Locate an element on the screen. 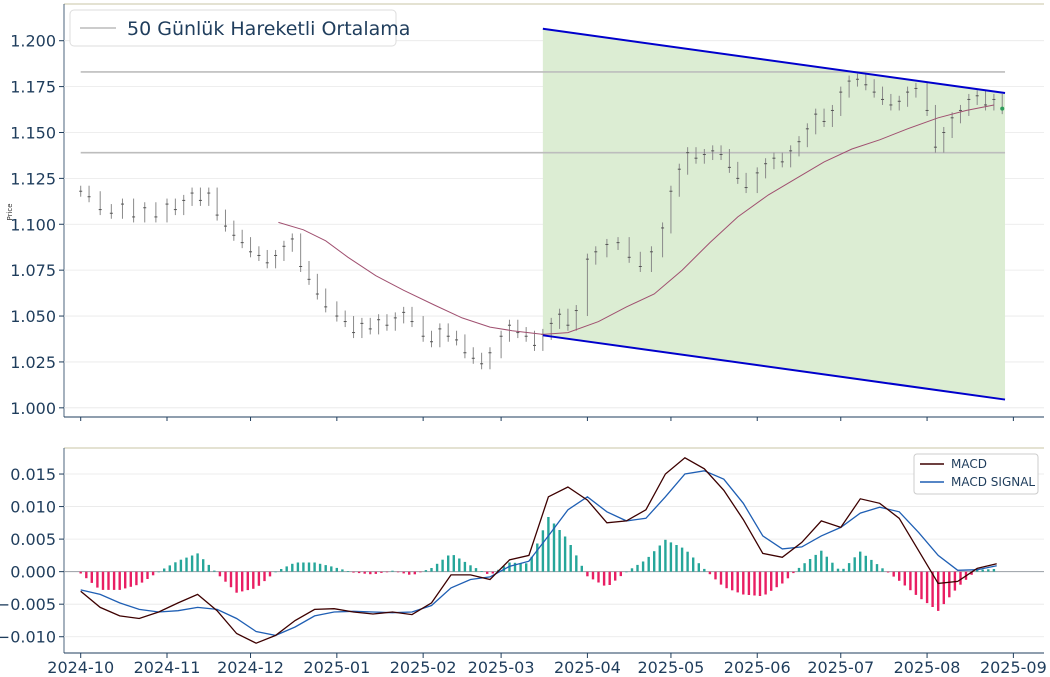  x-tick-label: 2025-08 is located at coordinates (927, 667).